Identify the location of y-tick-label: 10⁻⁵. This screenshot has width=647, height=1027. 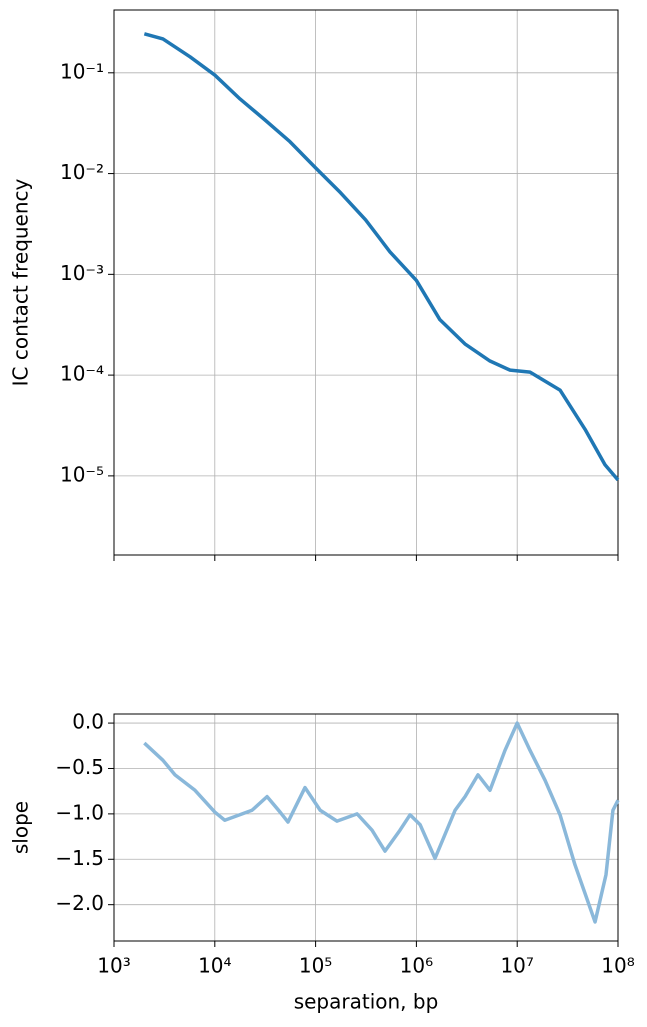
(82, 474).